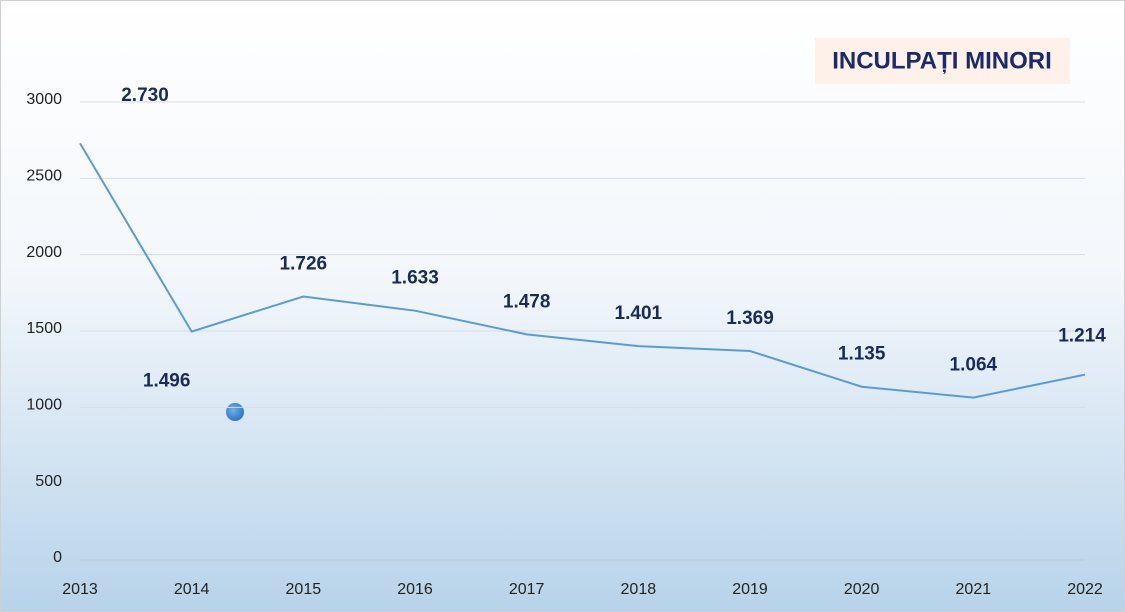 The image size is (1125, 612). What do you see at coordinates (192, 589) in the screenshot?
I see `x-tick-label: 2014` at bounding box center [192, 589].